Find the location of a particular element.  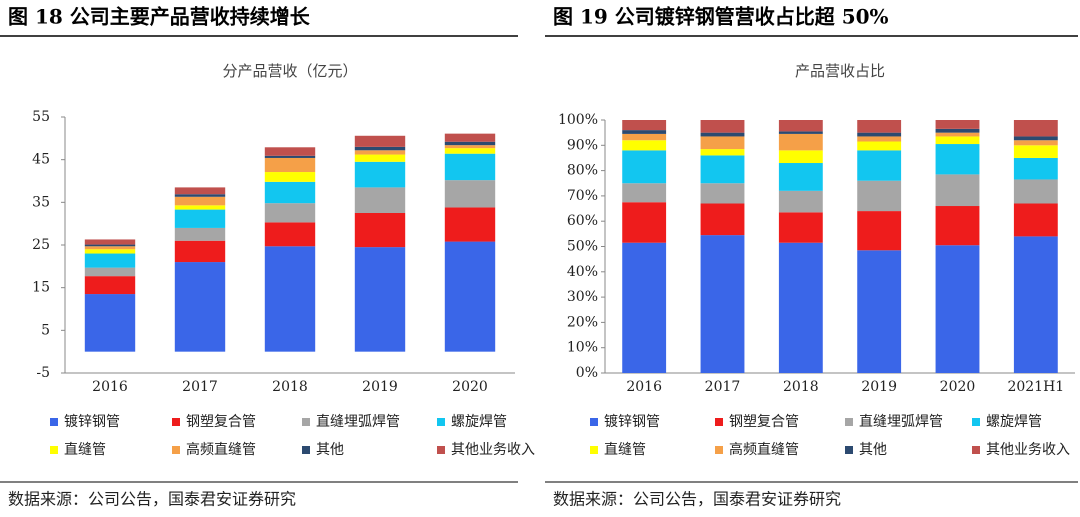

y-tick-label: 70% is located at coordinates (582, 196).